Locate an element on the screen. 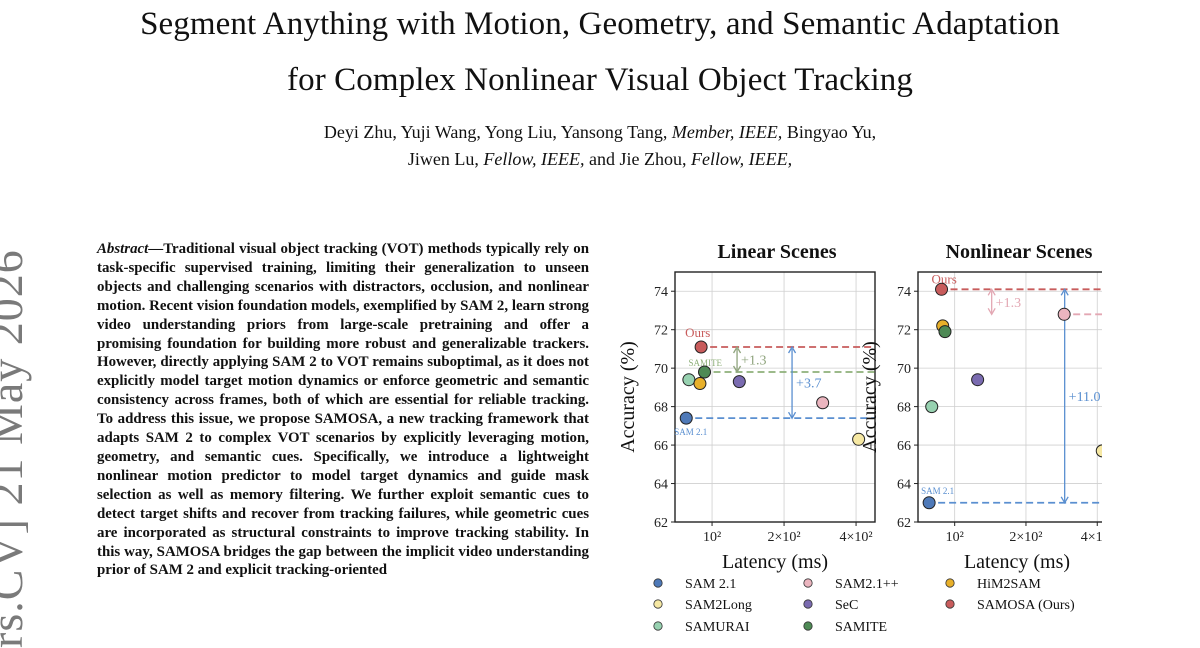 Image resolution: width=1200 pixels, height=648 pixels. legend-label: SAM2Long is located at coordinates (718, 605).